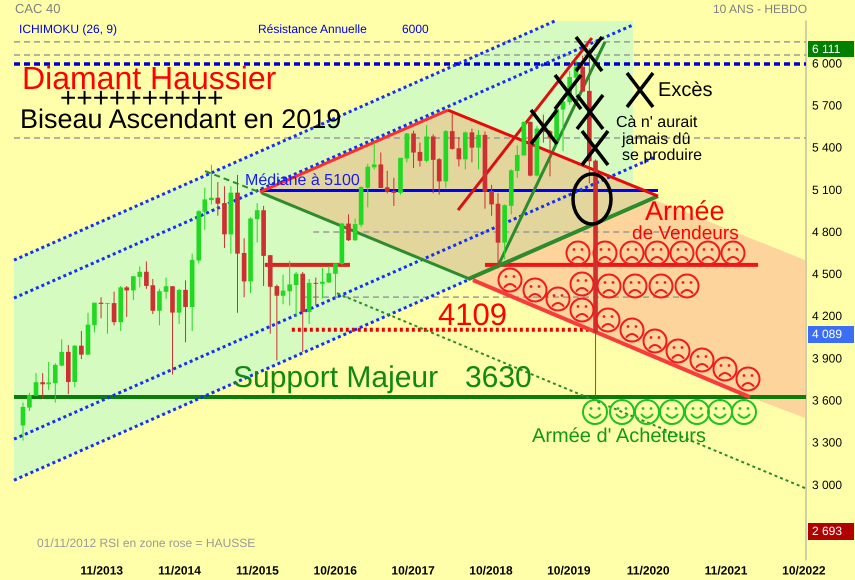 This screenshot has width=855, height=580. Describe the element at coordinates (662, 155) in the screenshot. I see `annotation: se produire` at that location.